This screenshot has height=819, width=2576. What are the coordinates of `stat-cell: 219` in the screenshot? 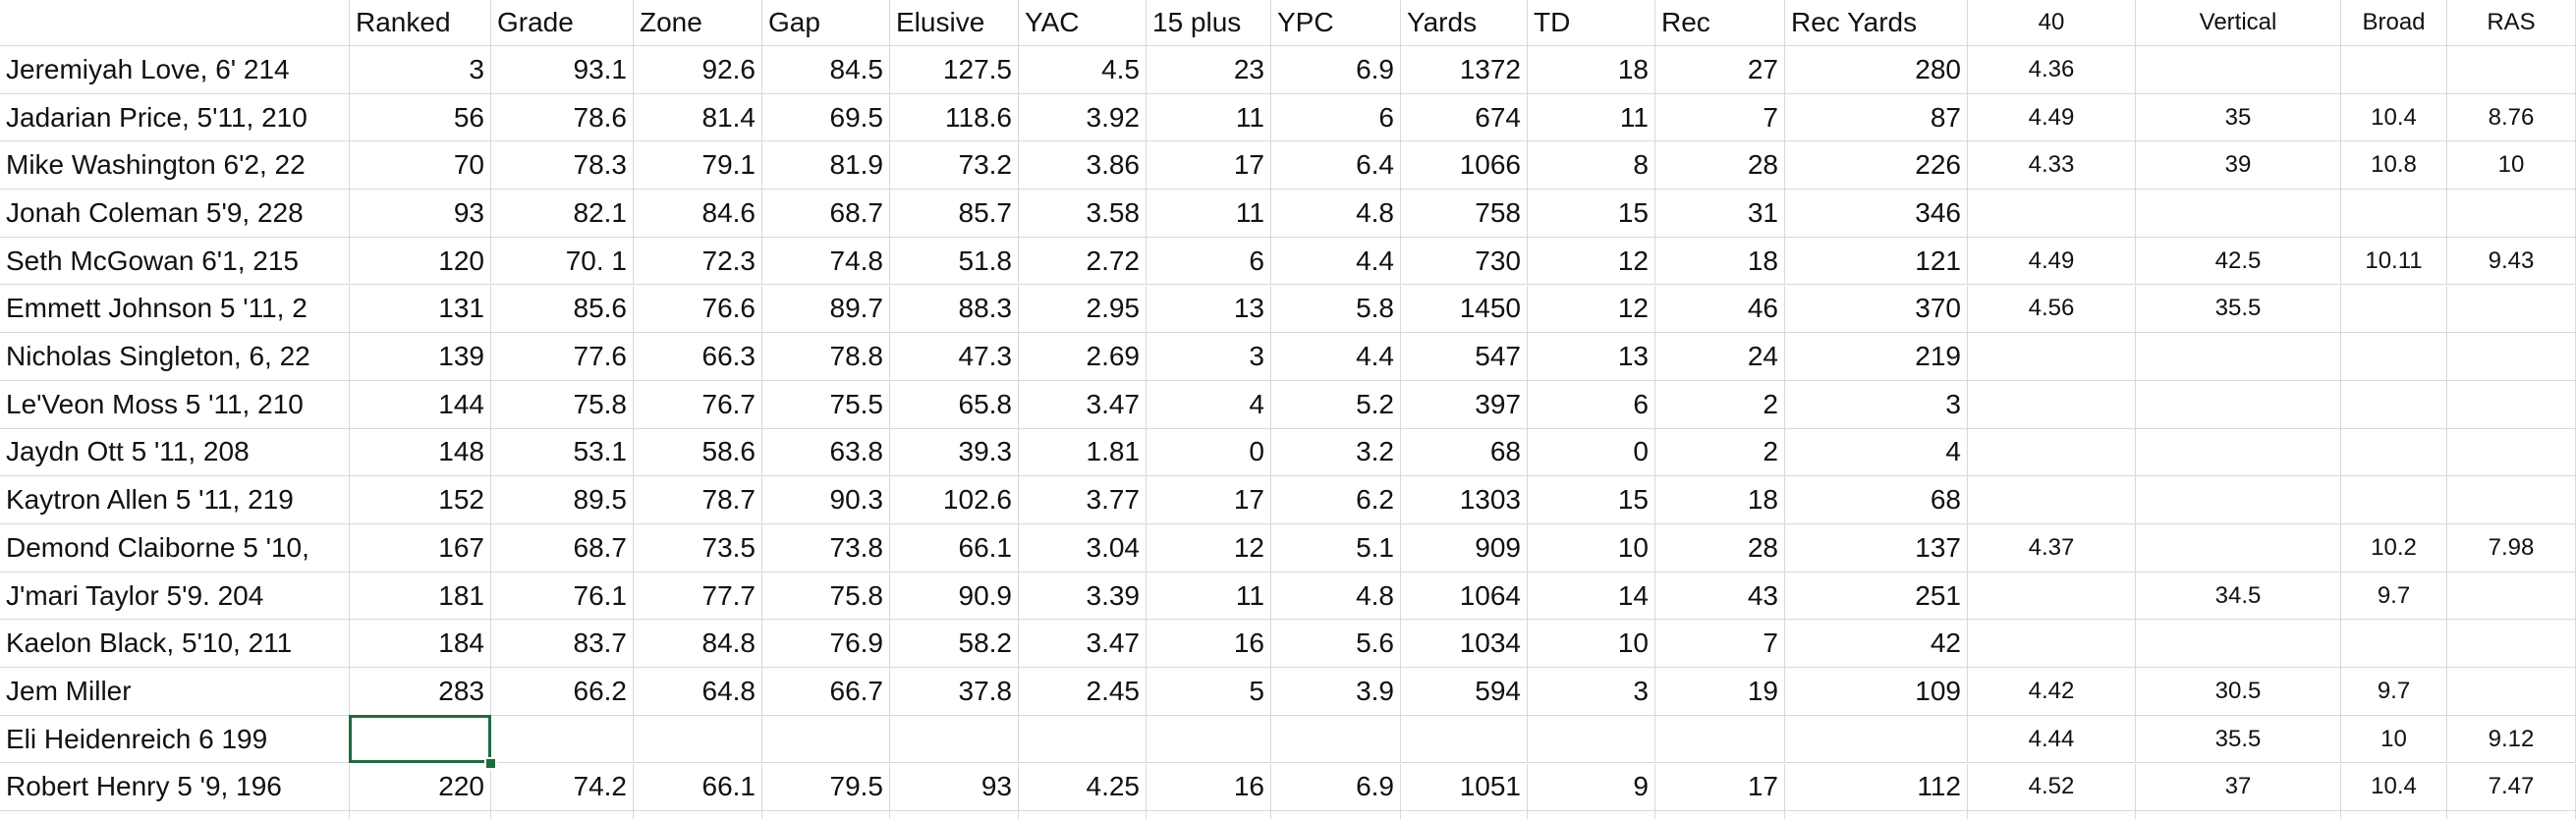 It's located at (1876, 357).